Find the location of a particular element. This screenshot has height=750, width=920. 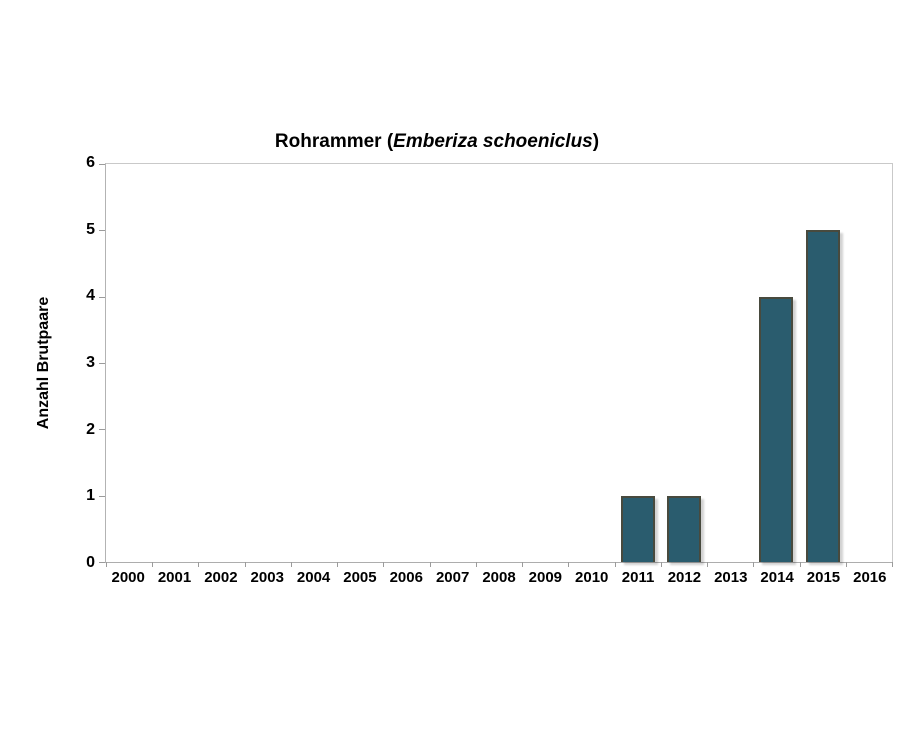

bar-2014 is located at coordinates (776, 429).